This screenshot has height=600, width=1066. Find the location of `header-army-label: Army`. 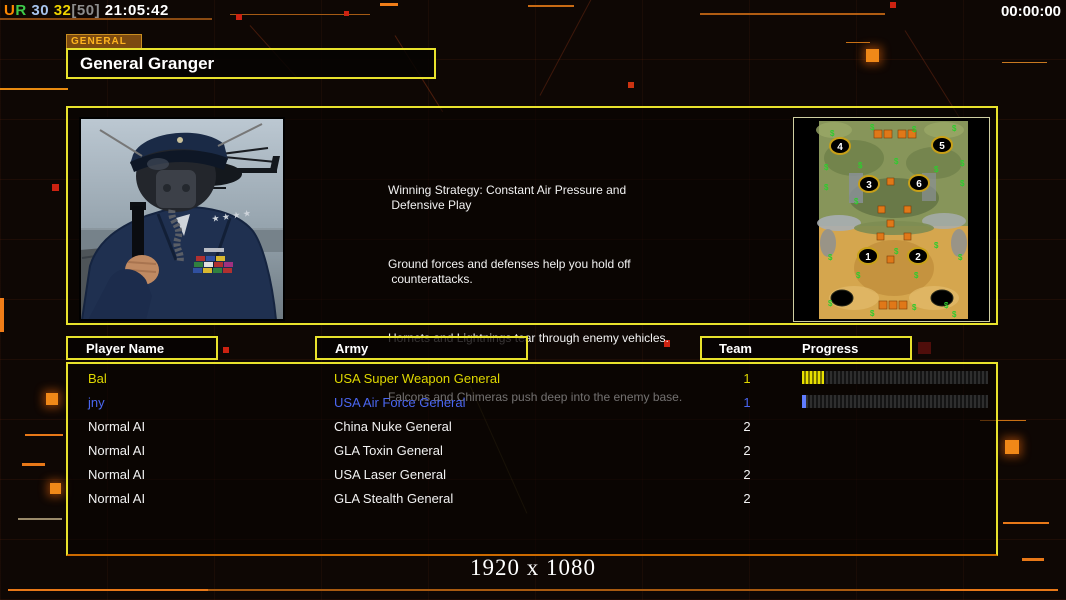

header-army-label: Army is located at coordinates (352, 348).